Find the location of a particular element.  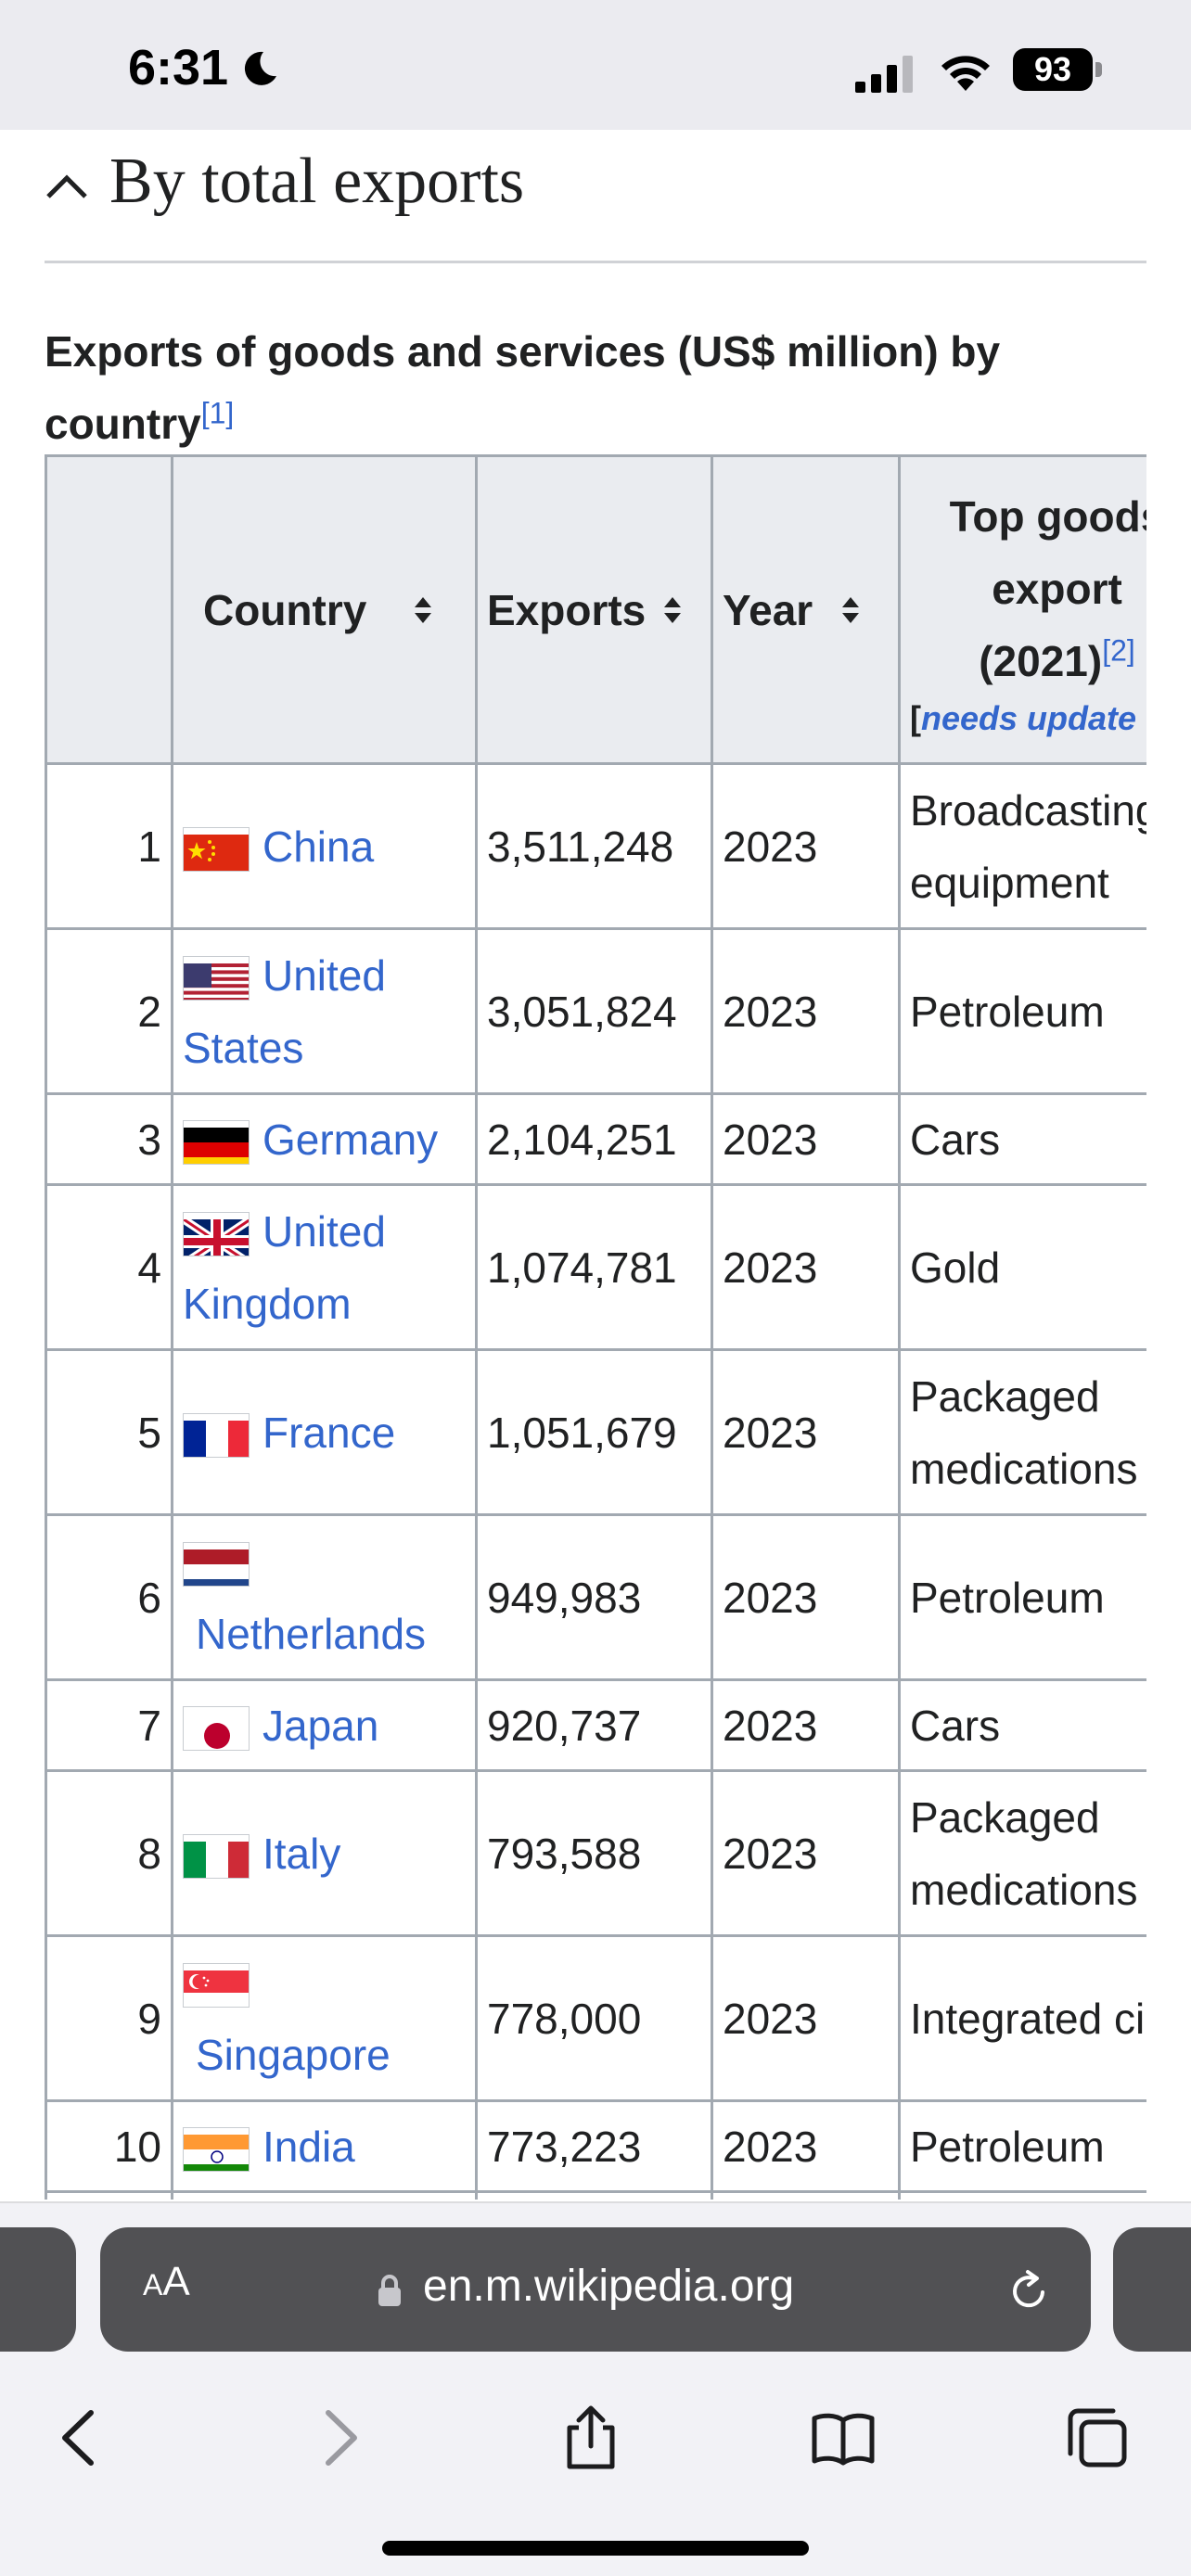

exports-cell: 1,074,781 is located at coordinates (594, 1267).